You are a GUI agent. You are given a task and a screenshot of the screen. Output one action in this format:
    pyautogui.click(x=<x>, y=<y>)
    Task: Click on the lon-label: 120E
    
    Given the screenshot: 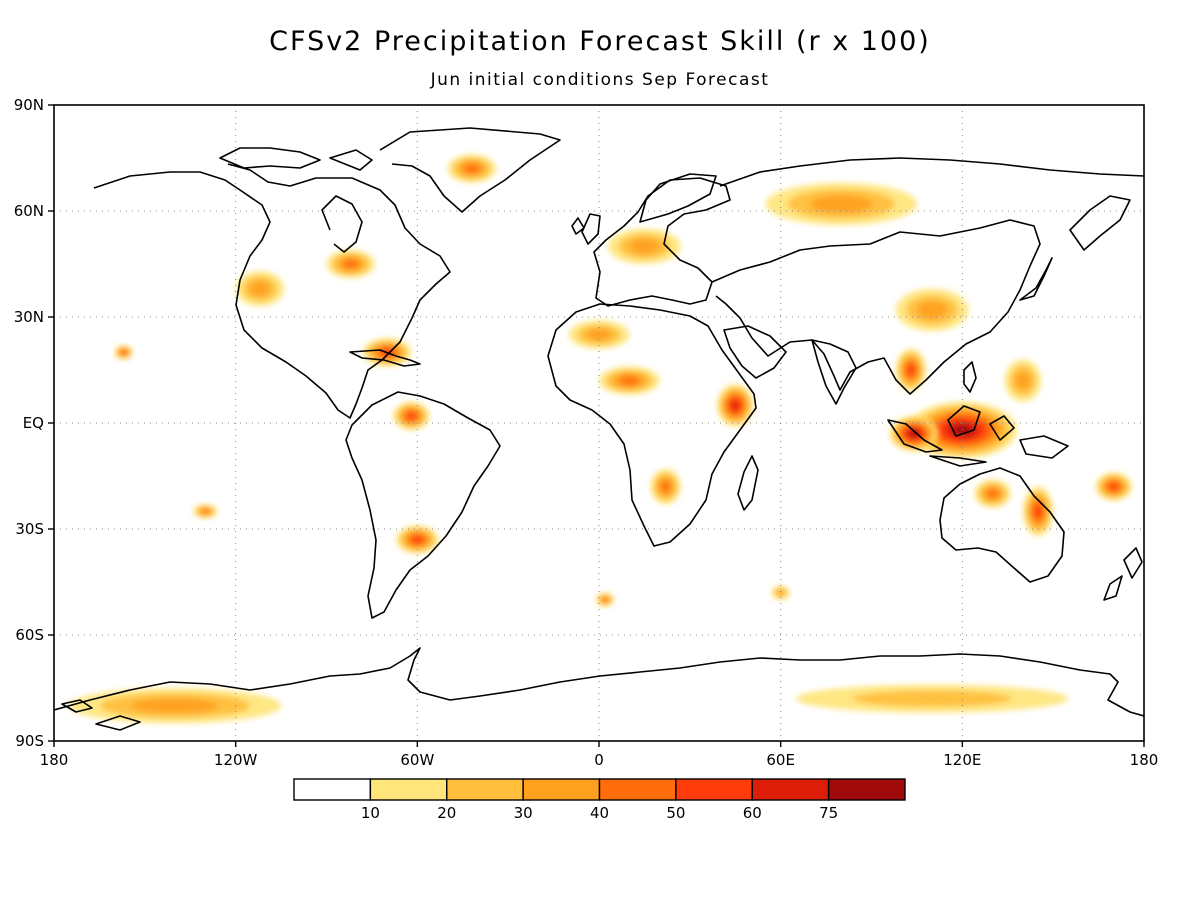 What is the action you would take?
    pyautogui.click(x=962, y=760)
    